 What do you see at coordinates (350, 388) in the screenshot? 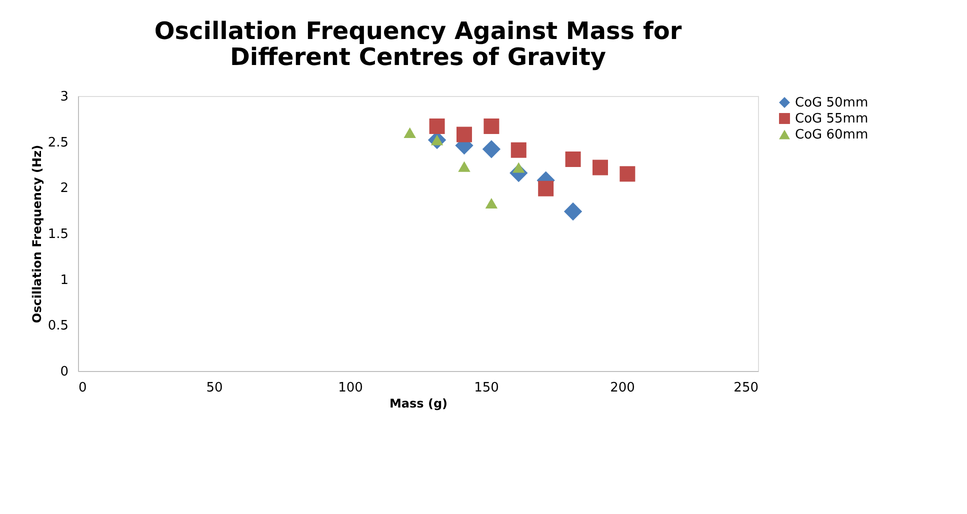
I see `x-tick-label: 100` at bounding box center [350, 388].